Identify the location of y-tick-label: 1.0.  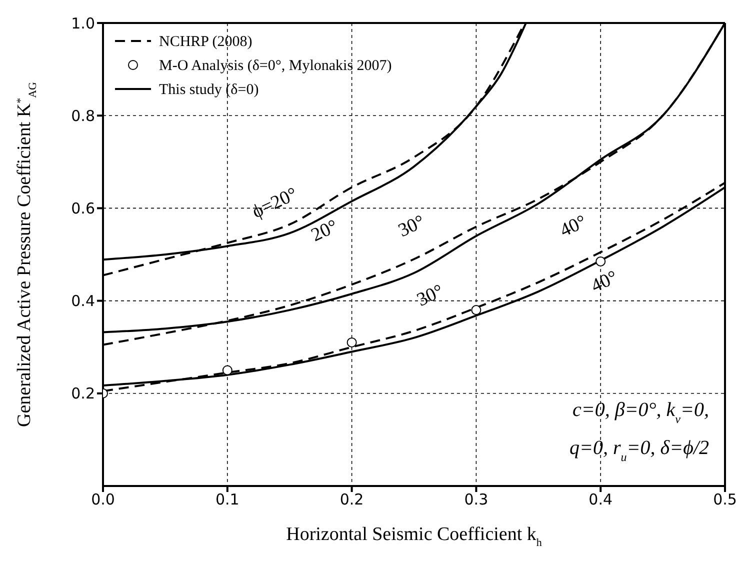
(83, 23).